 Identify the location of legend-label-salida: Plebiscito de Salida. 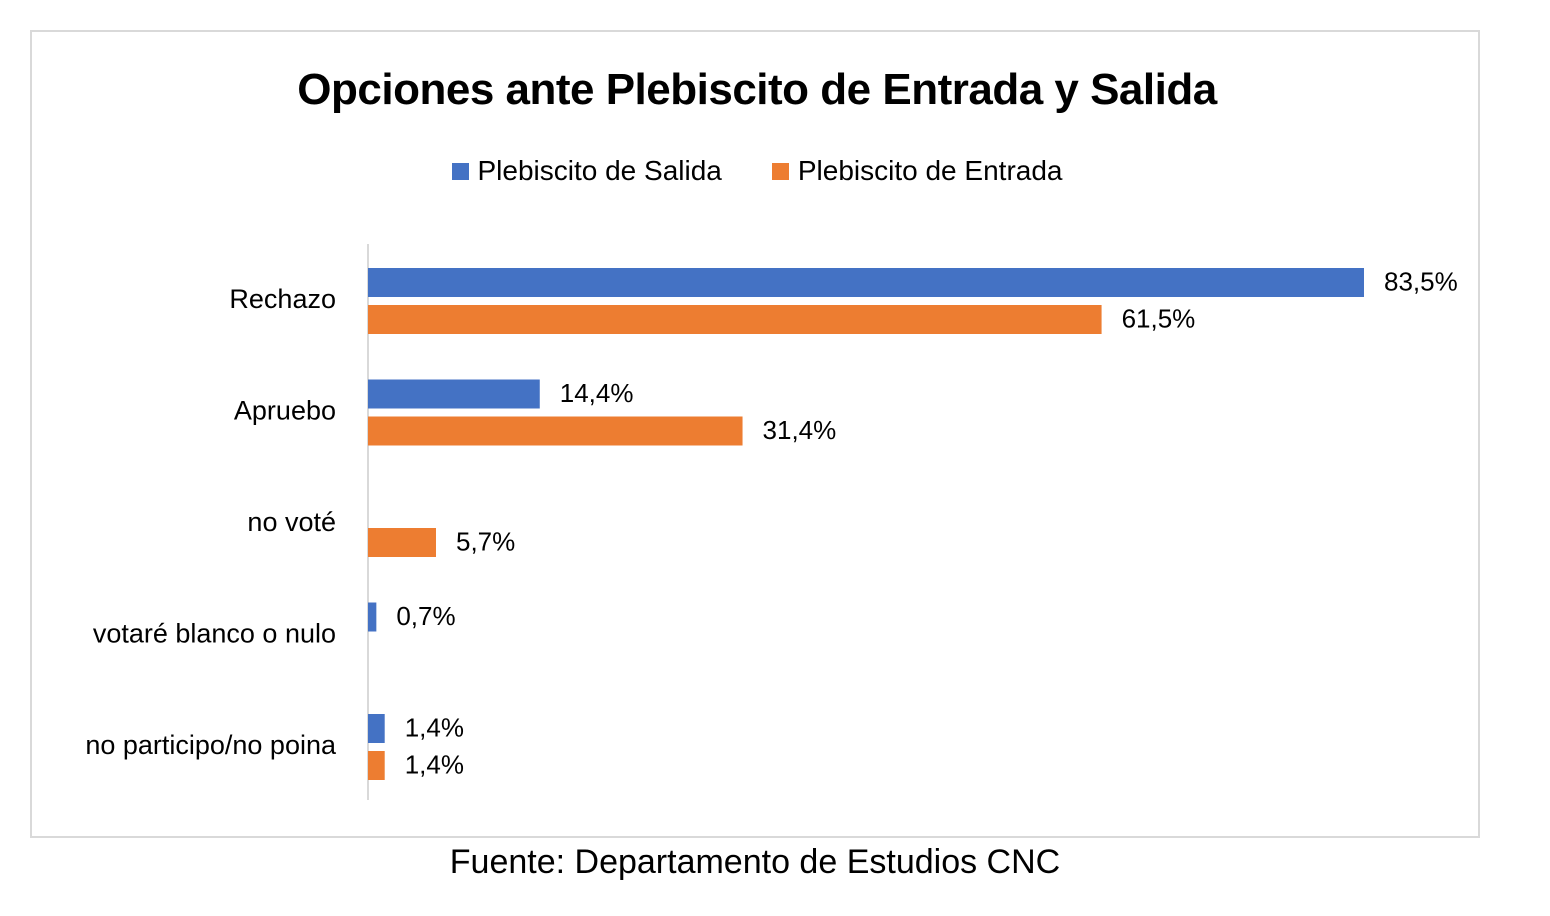
(599, 170).